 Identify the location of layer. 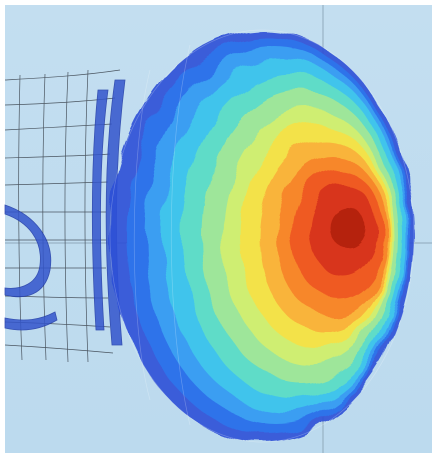
(348, 228).